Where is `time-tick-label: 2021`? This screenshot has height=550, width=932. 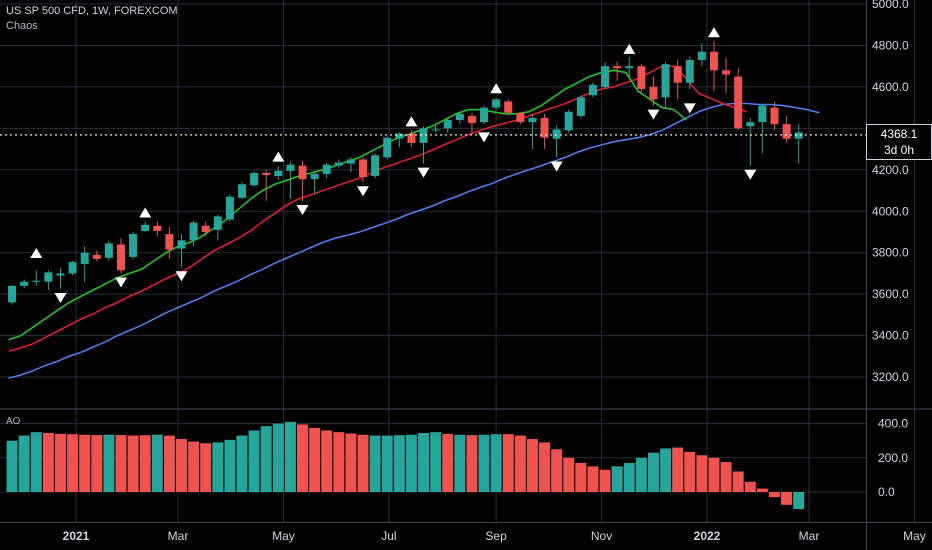 time-tick-label: 2021 is located at coordinates (76, 536).